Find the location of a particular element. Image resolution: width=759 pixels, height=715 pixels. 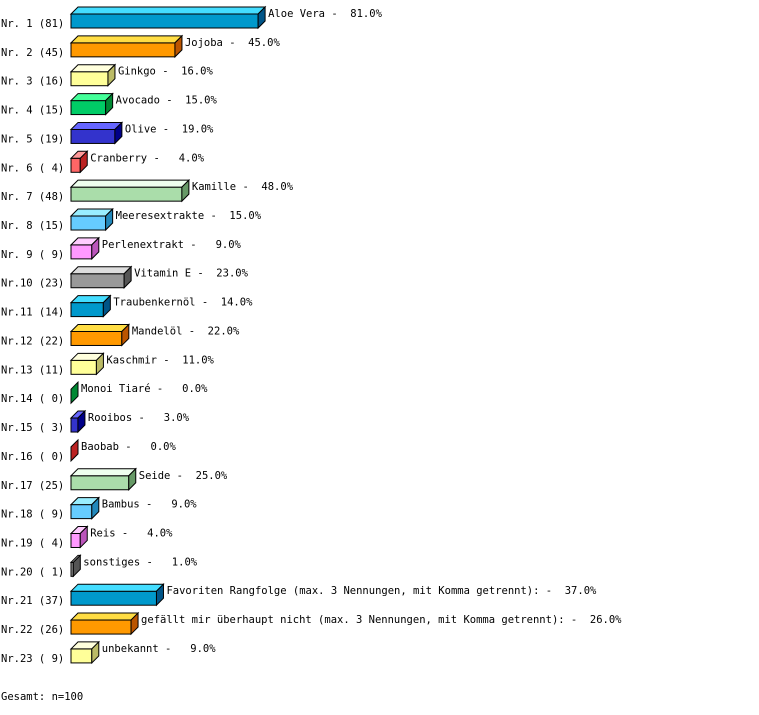

bar-label: Monoi Tiaré - 0.0% is located at coordinates (144, 389).